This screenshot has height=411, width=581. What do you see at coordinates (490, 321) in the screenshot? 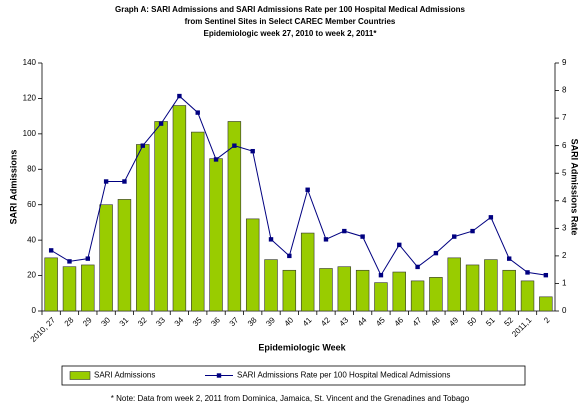
I see `x-tick-label: 51` at bounding box center [490, 321].